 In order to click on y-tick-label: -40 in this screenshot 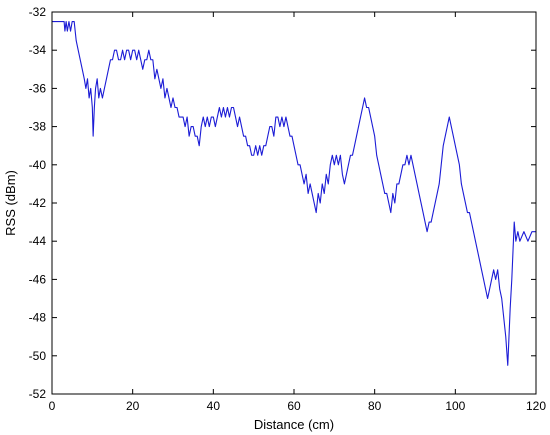, I will do `click(38, 165)`.